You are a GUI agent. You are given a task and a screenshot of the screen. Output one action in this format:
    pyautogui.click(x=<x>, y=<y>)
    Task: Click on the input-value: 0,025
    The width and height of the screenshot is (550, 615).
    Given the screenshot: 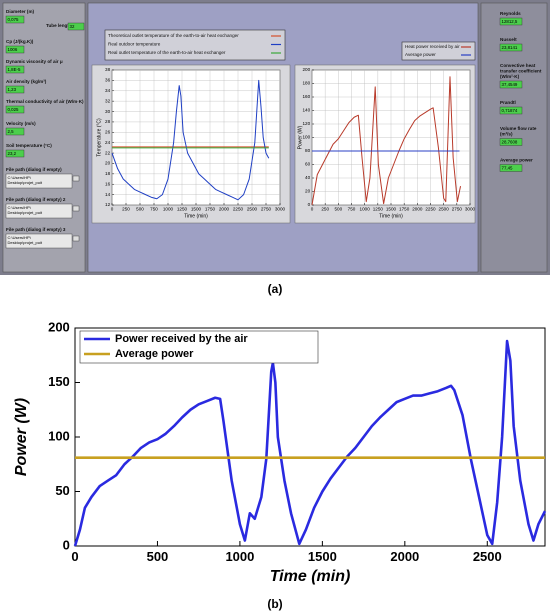 What is the action you would take?
    pyautogui.click(x=14, y=109)
    